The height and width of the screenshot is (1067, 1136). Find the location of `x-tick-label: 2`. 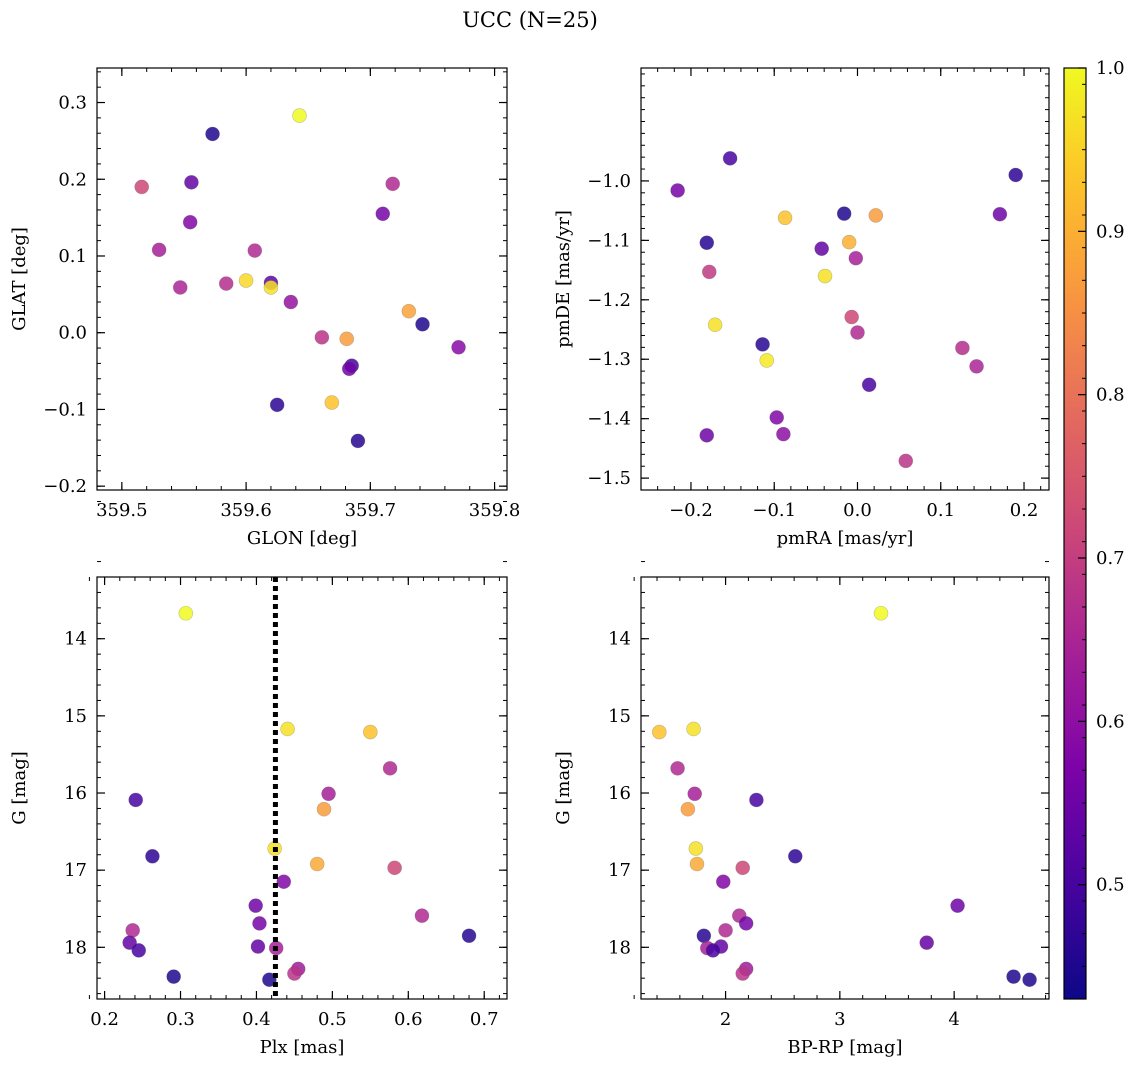

x-tick-label: 2 is located at coordinates (725, 1019).